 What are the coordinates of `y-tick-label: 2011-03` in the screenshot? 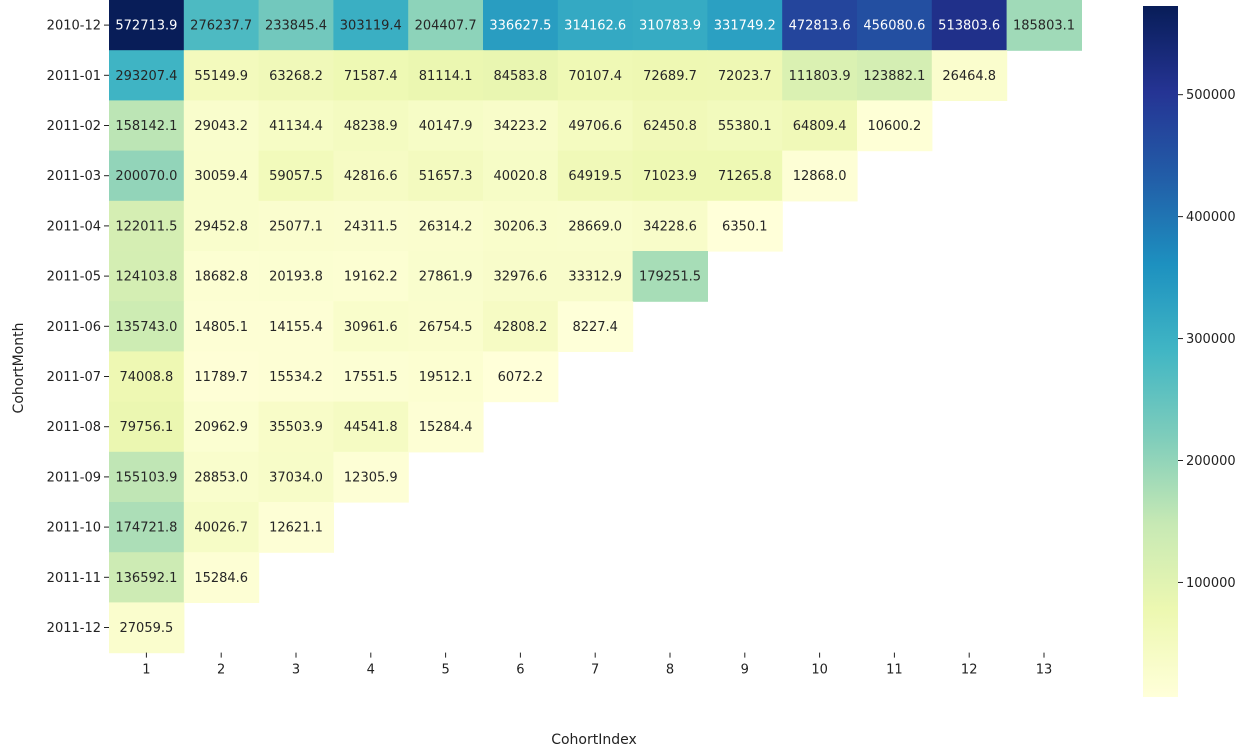 It's located at (74, 176).